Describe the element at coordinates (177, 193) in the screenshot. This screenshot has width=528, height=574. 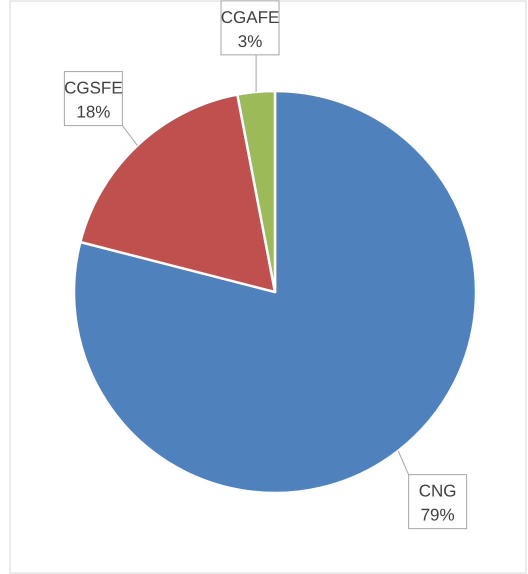
I see `pie-slice` at that location.